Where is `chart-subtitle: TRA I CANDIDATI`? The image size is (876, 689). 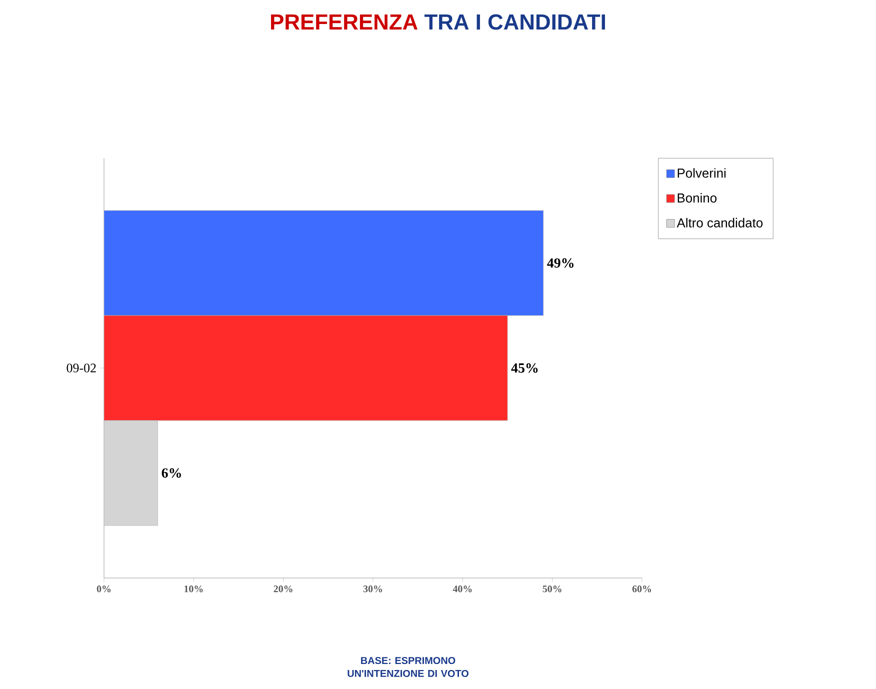
chart-subtitle: TRA I CANDIDATI is located at coordinates (514, 22).